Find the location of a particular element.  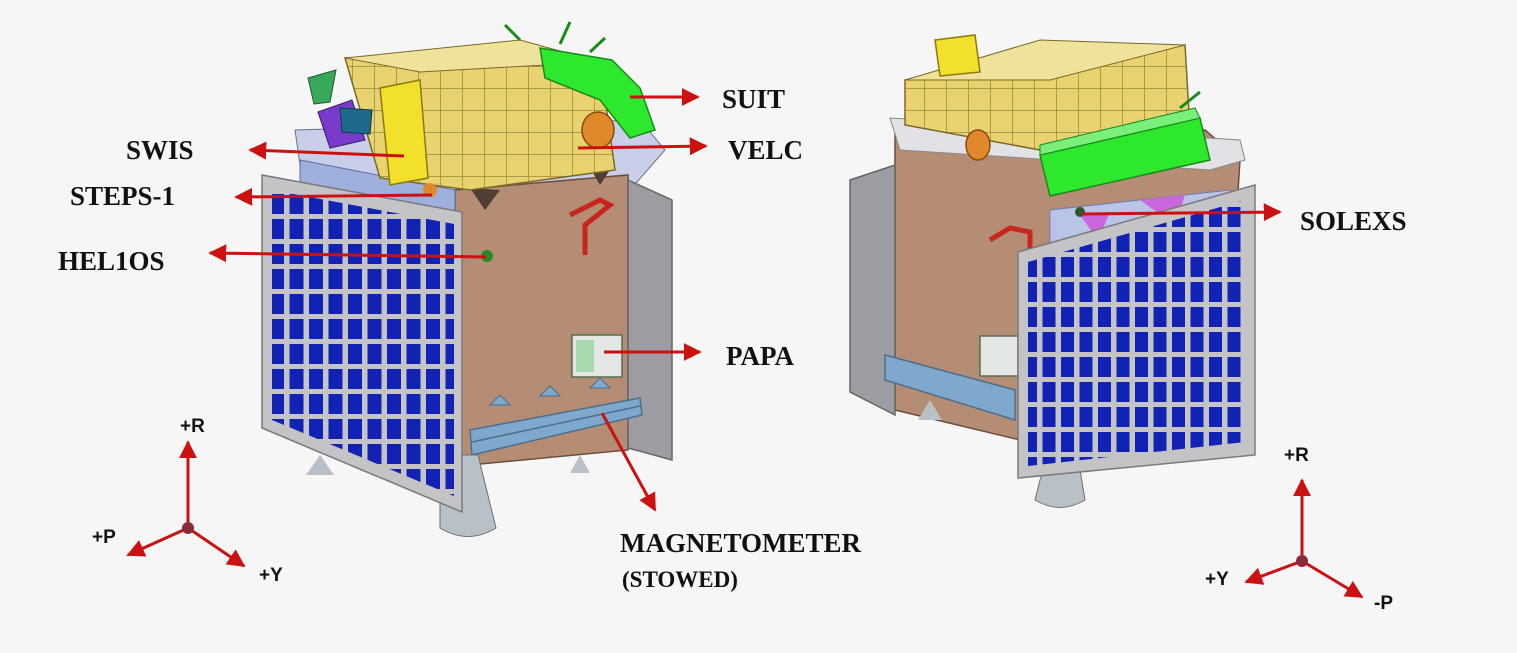

right-axis-y-label: +Y is located at coordinates (1217, 579).